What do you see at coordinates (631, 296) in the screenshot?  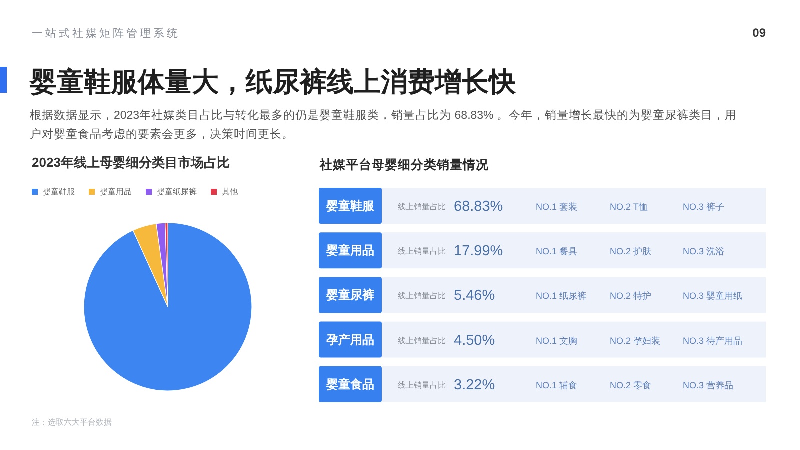 I see `text: NO.2 特护` at bounding box center [631, 296].